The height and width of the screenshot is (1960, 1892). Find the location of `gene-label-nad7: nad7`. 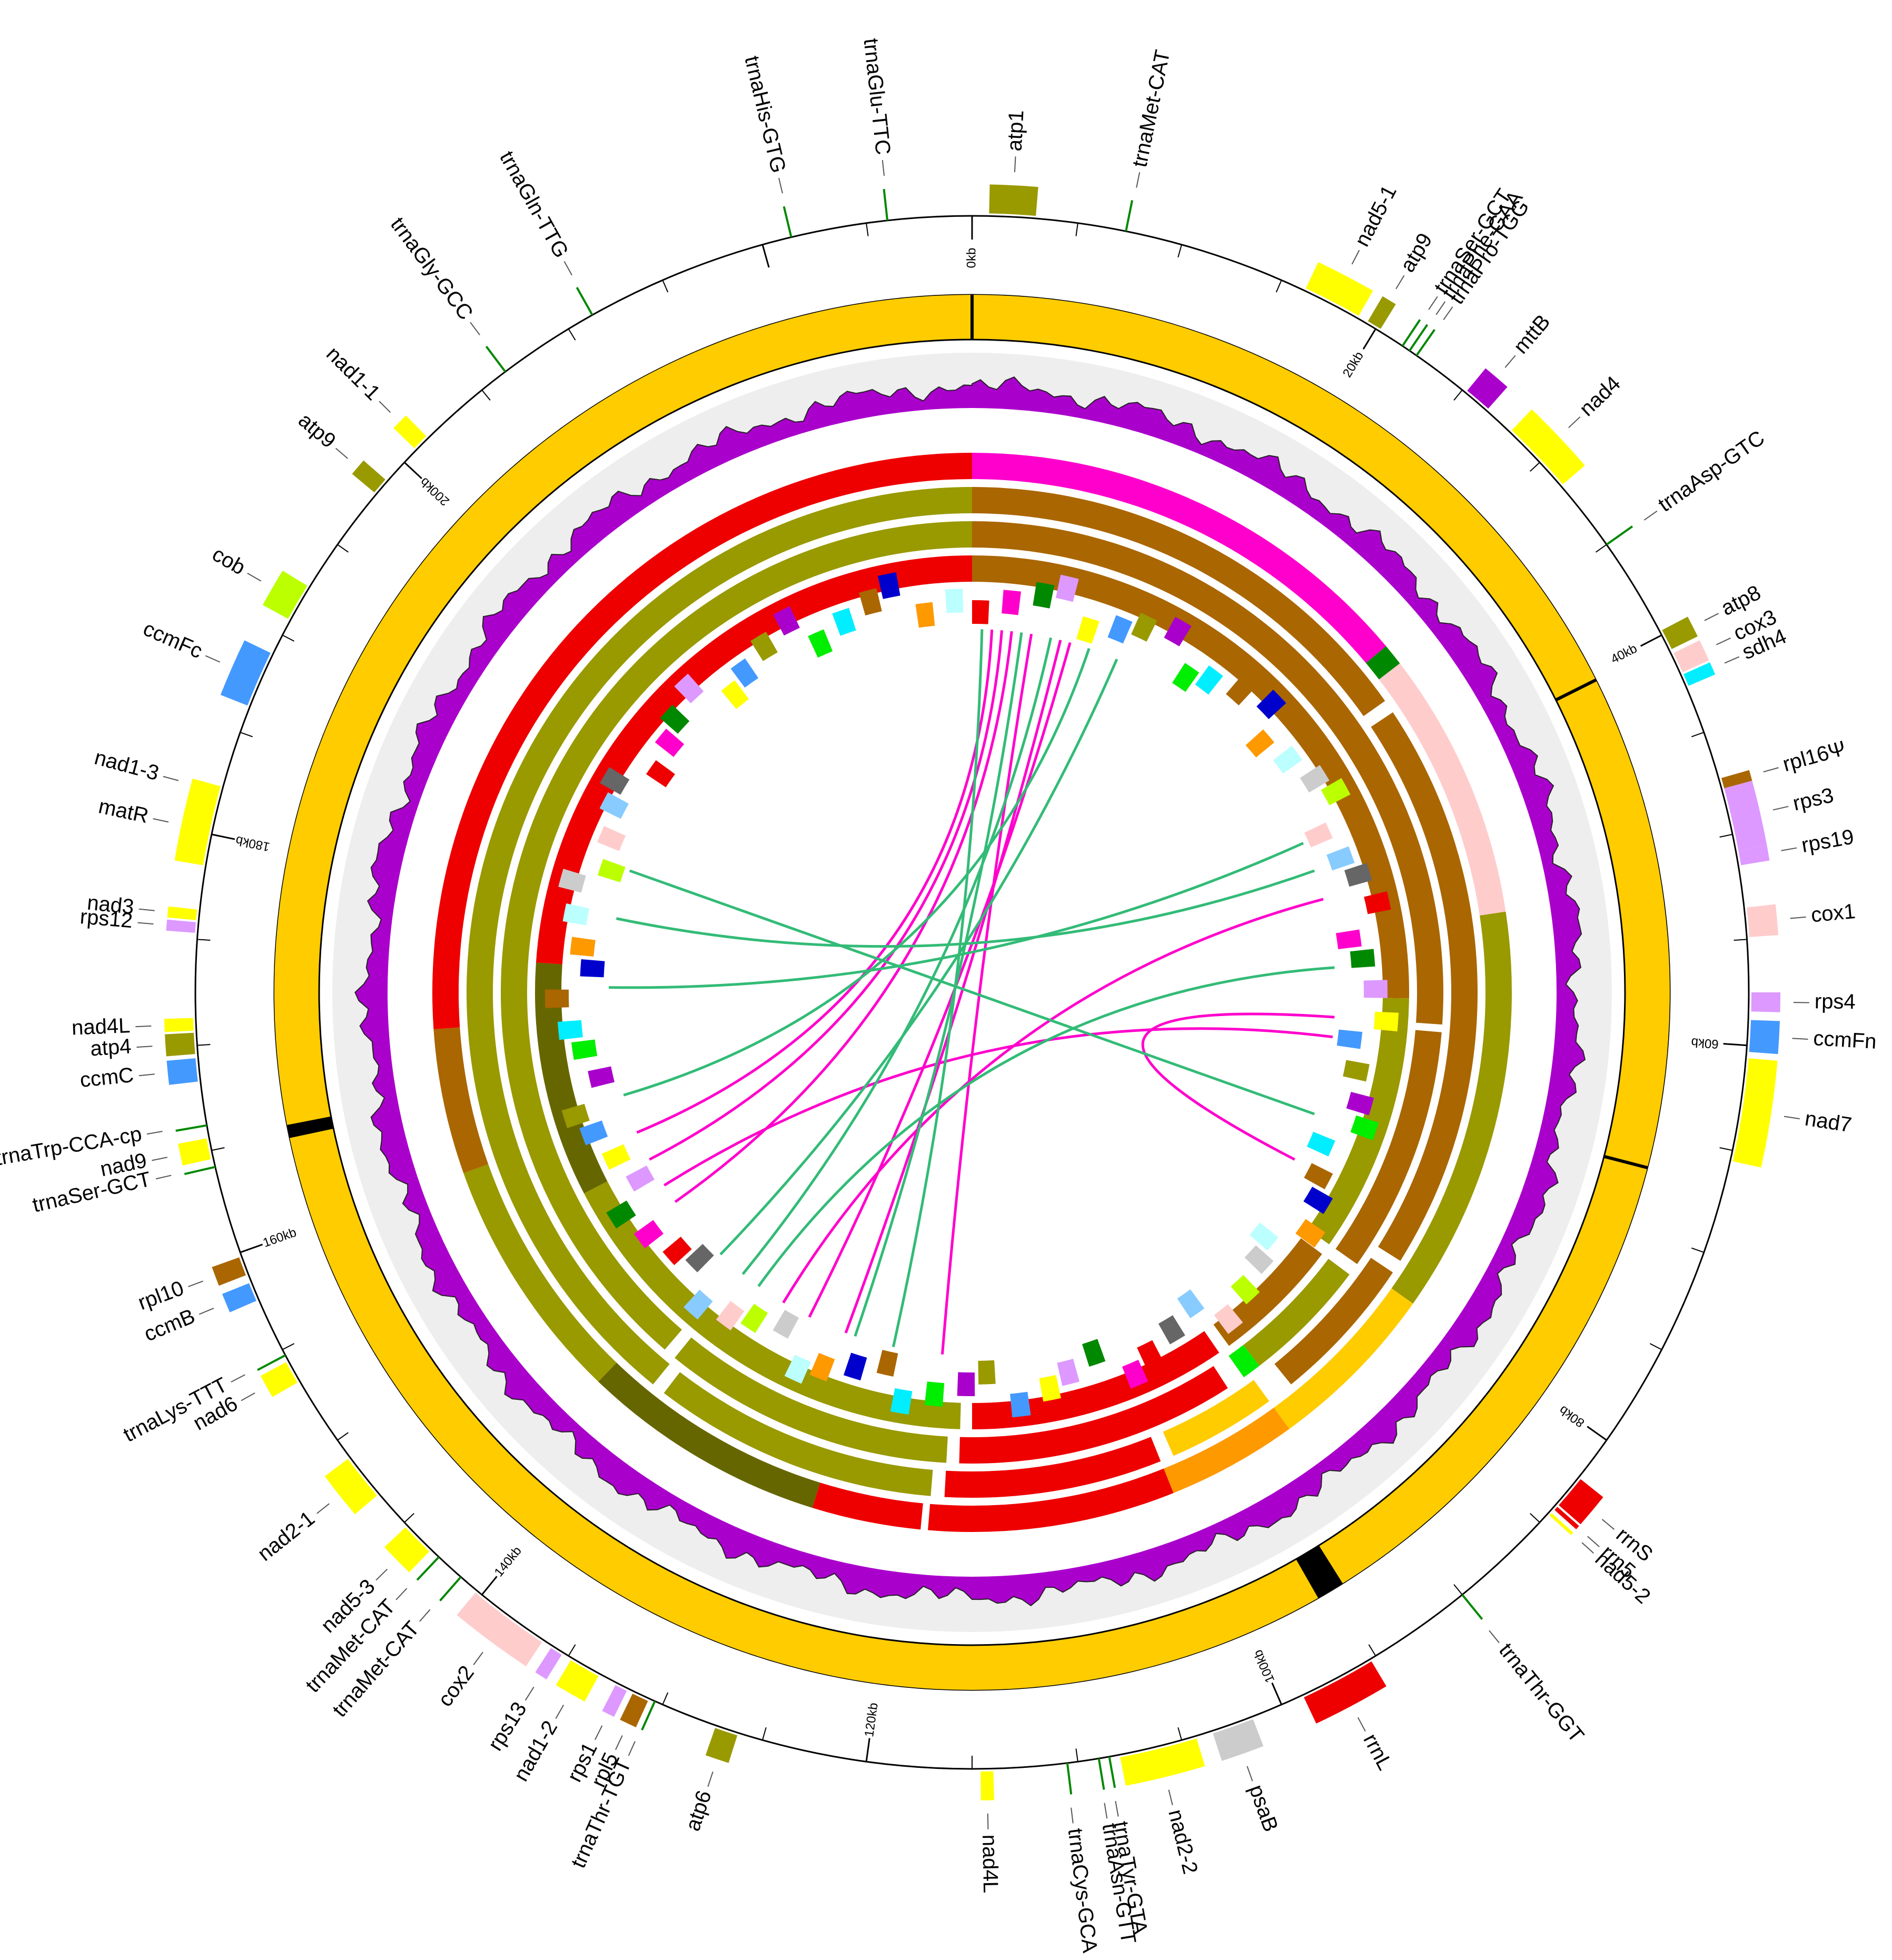

gene-label-nad7: nad7 is located at coordinates (1829, 1122).